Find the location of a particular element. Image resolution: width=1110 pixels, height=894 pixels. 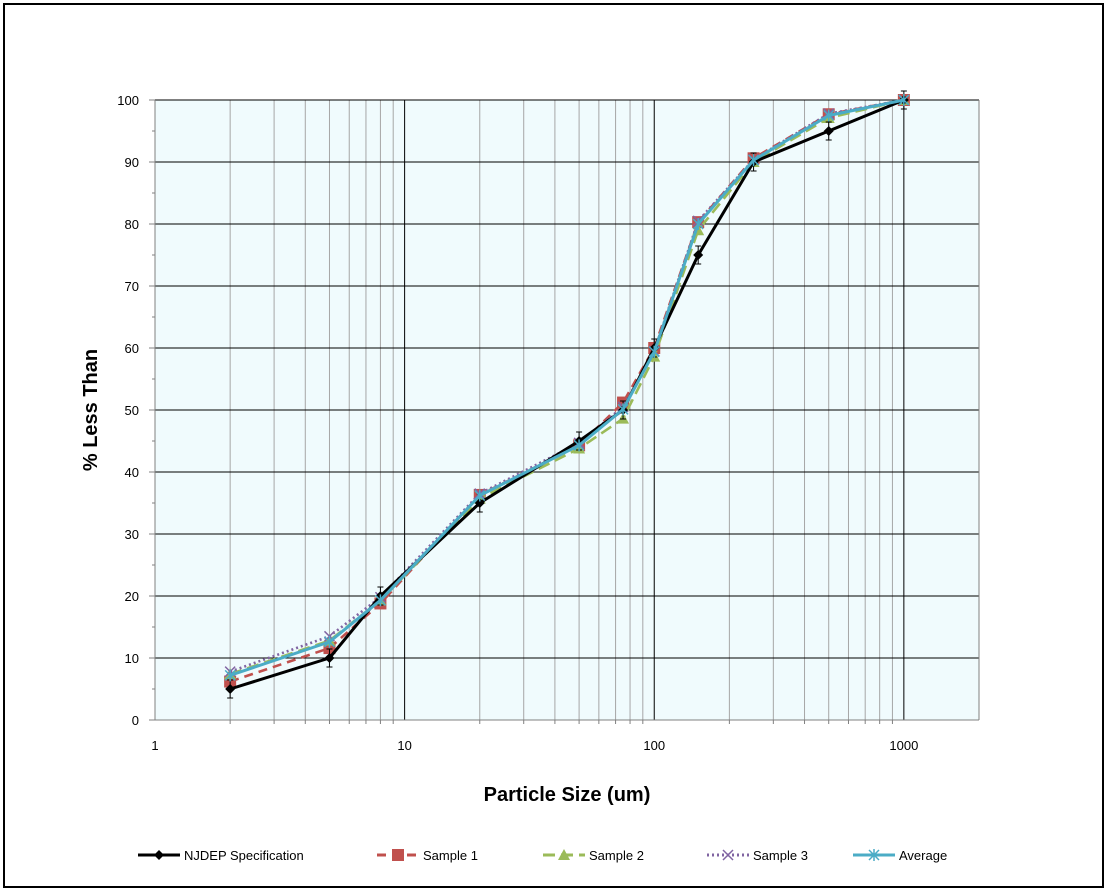

y-tick-label: 30 is located at coordinates (132, 534).